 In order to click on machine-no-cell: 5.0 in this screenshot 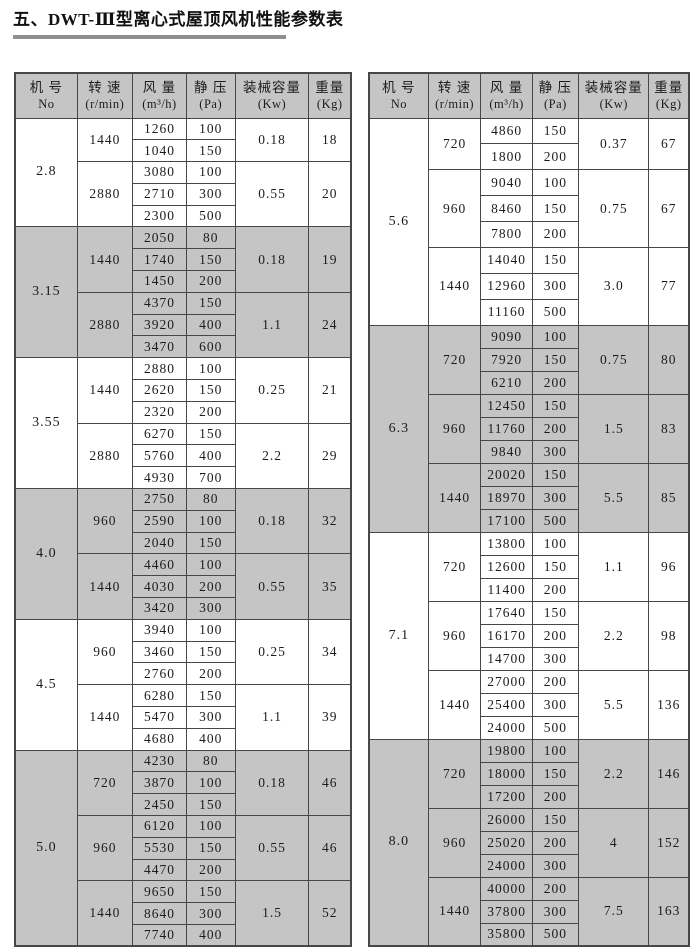, I will do `click(46, 848)`.